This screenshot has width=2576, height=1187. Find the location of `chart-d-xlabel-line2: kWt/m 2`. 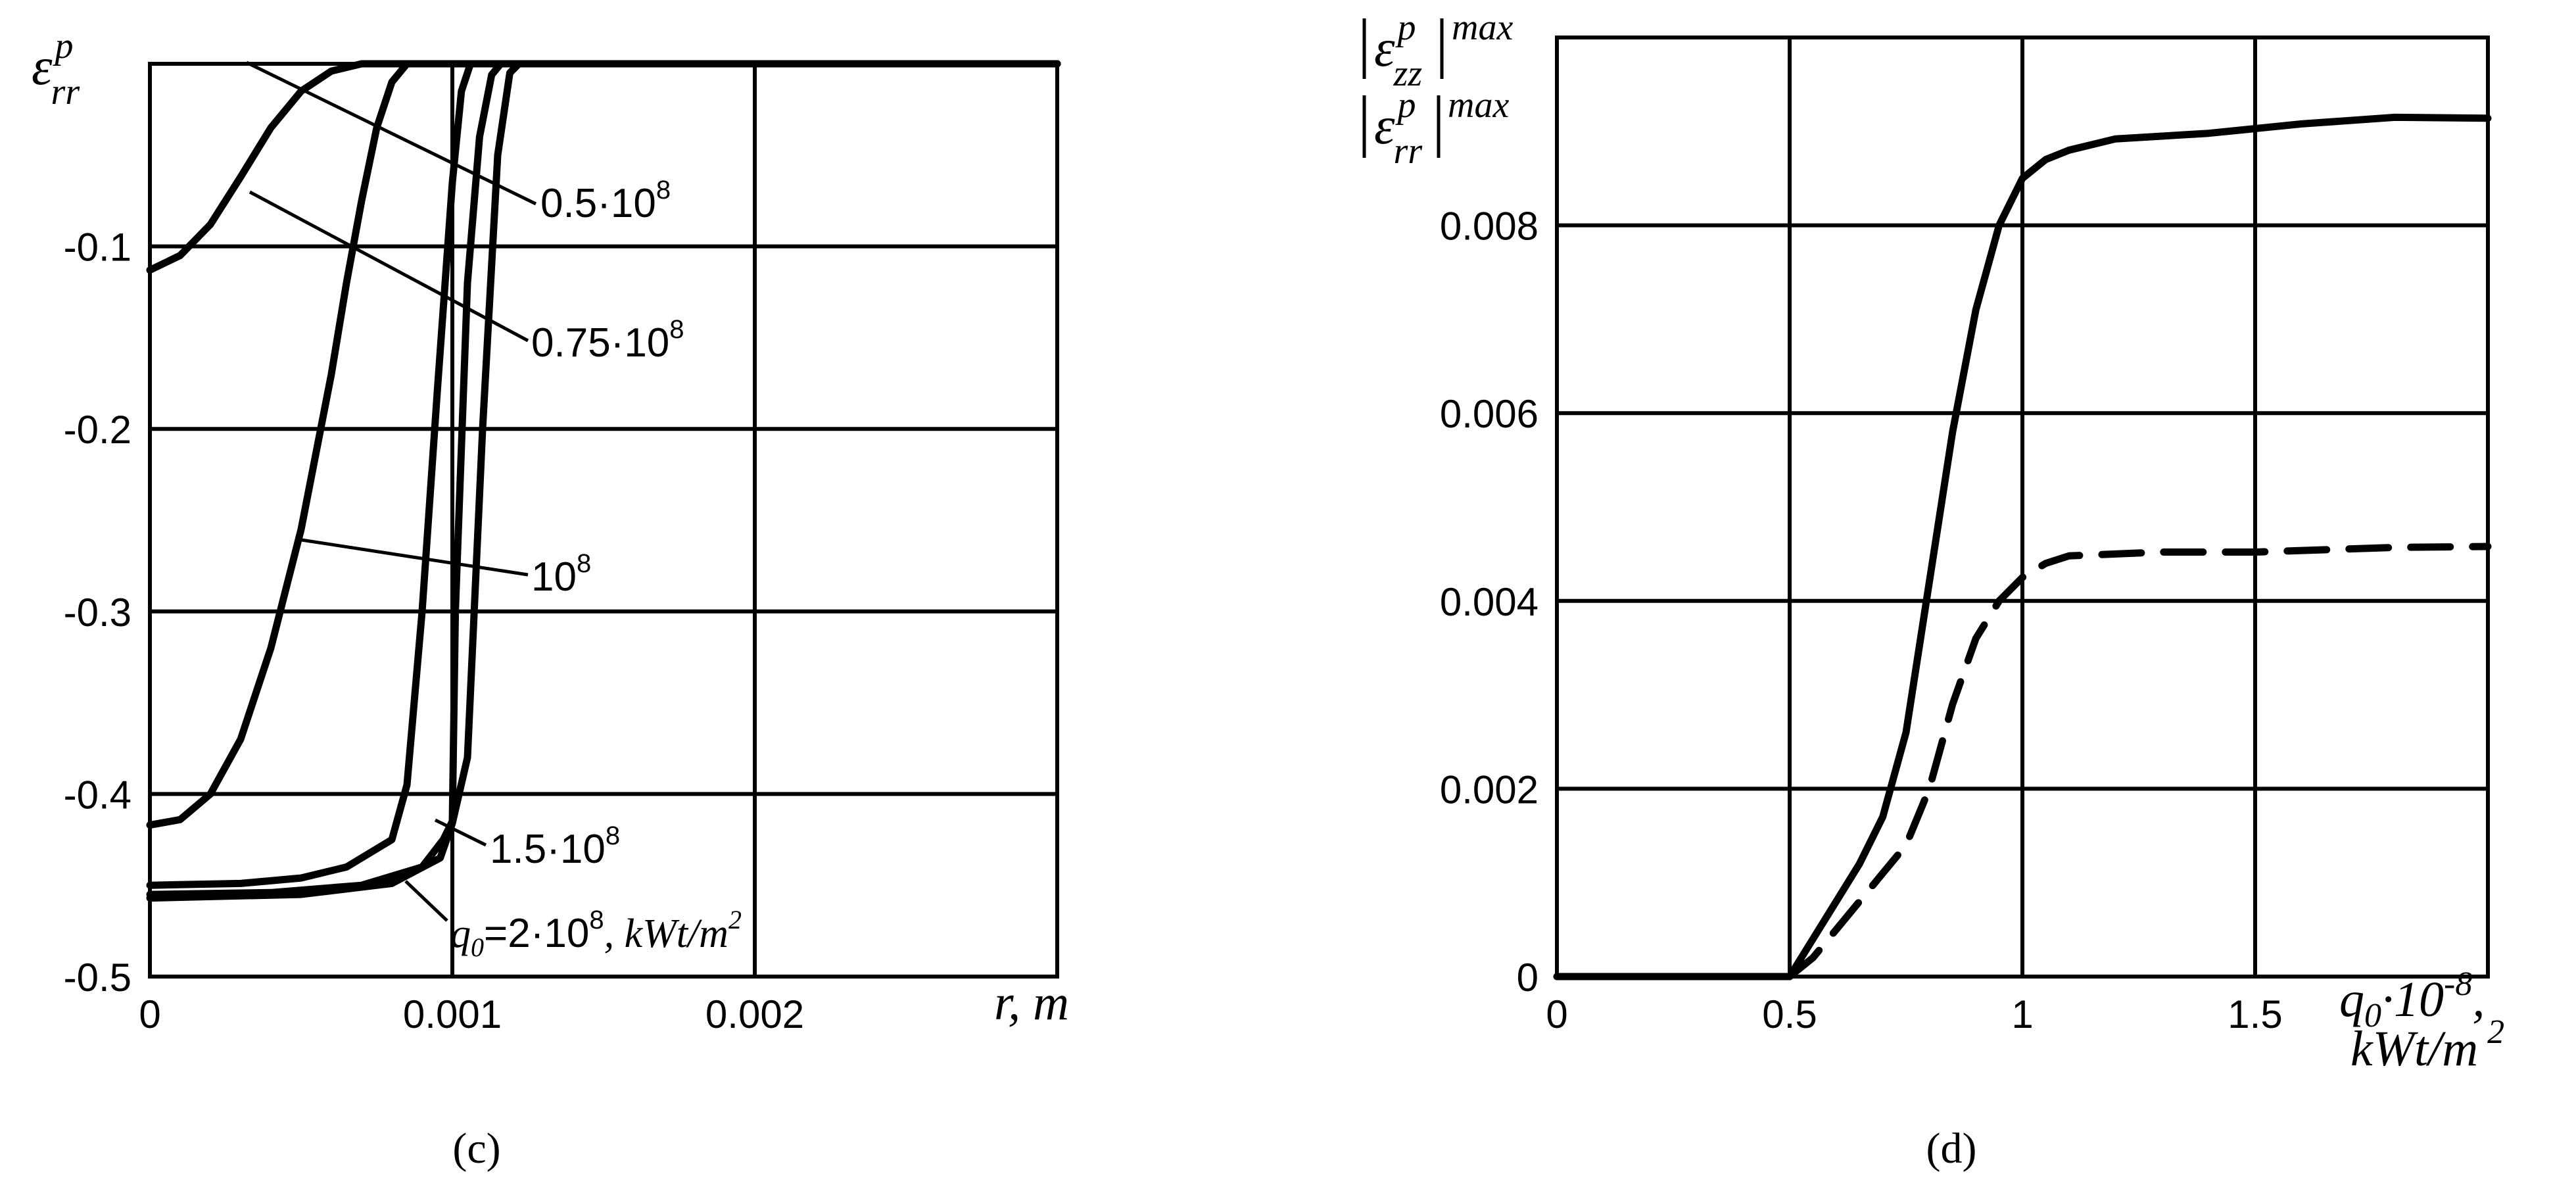

chart-d-xlabel-line2: kWt/m 2 is located at coordinates (2427, 1045).